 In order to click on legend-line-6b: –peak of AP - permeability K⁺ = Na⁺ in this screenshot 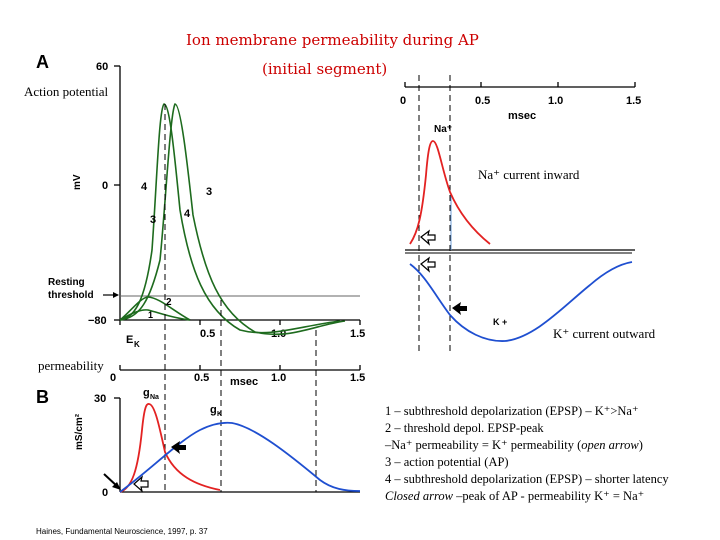, I will do `click(548, 496)`.